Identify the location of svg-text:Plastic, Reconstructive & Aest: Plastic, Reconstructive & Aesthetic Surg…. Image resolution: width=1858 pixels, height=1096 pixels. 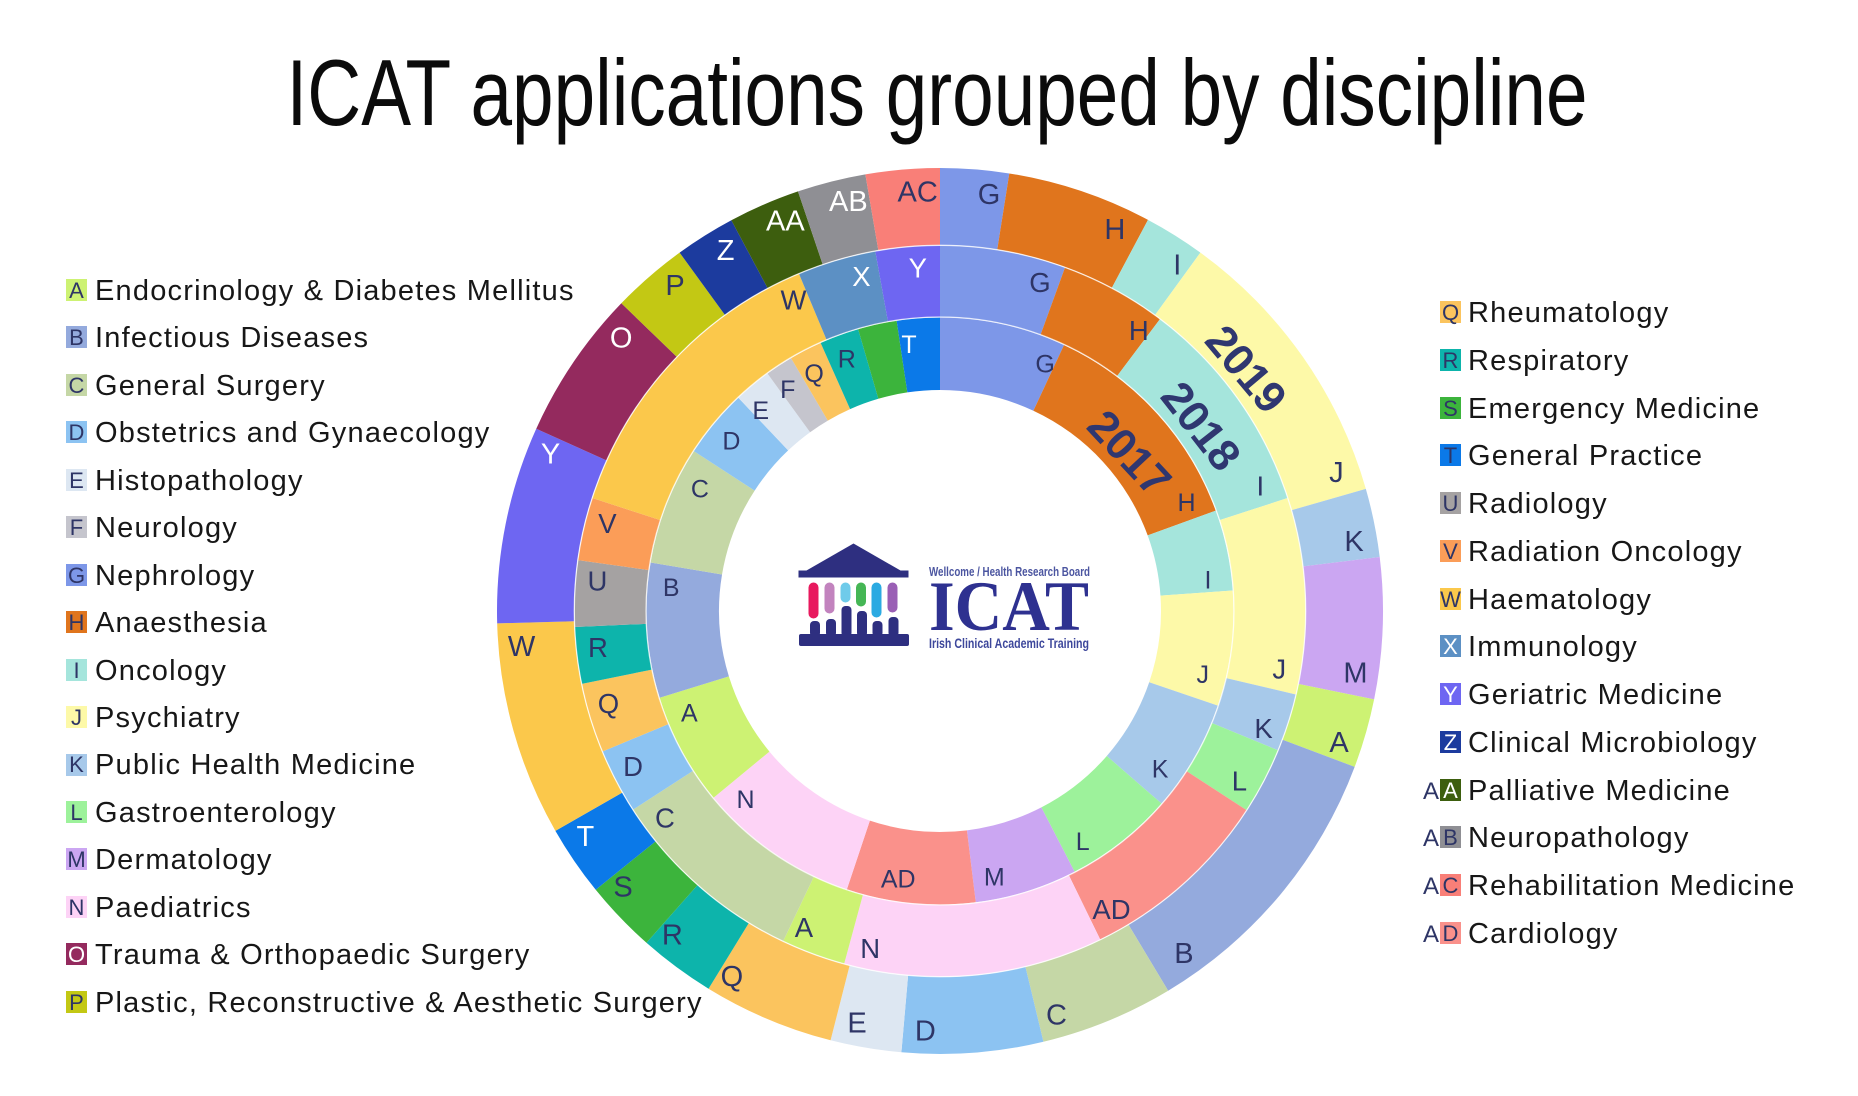
(399, 1003).